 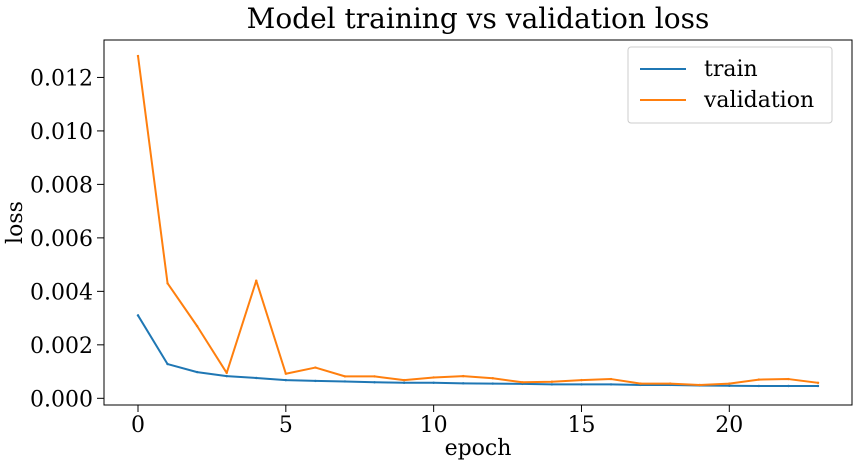 What do you see at coordinates (758, 100) in the screenshot?
I see `legend-label-validation: validation` at bounding box center [758, 100].